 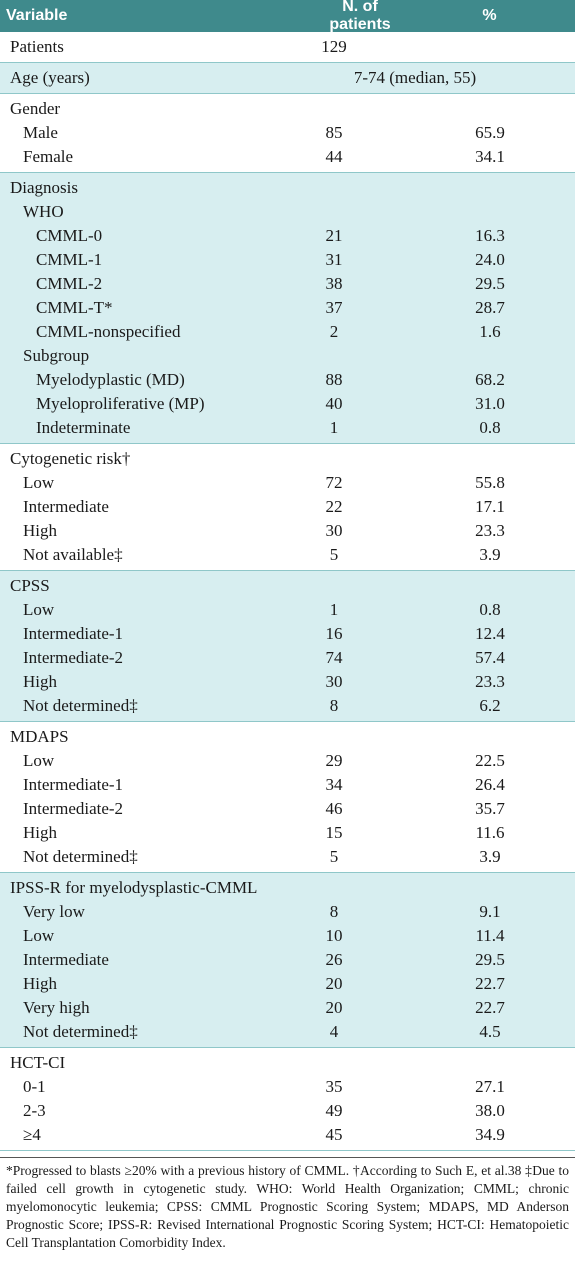 I want to click on percentage: 28.7, so click(x=490, y=307).